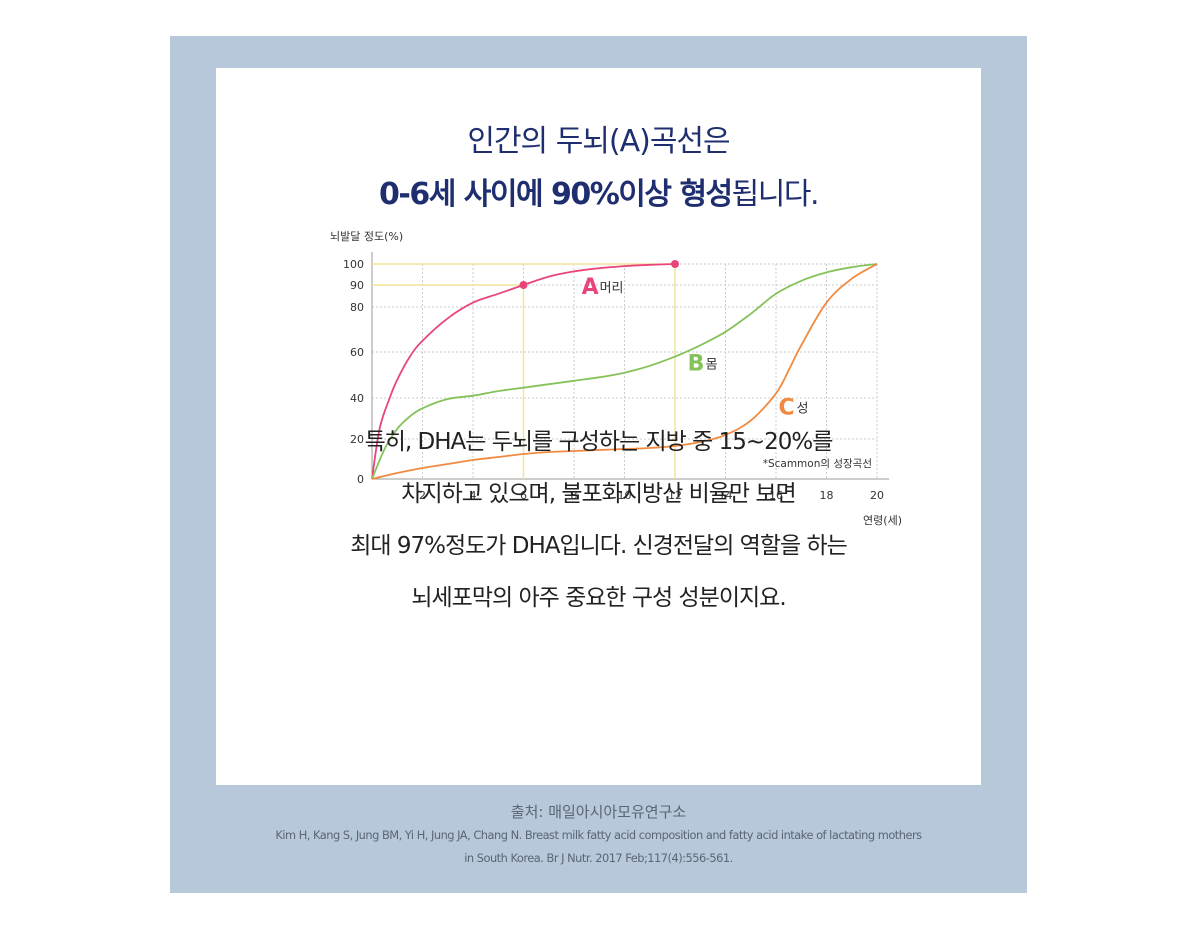  What do you see at coordinates (598, 598) in the screenshot?
I see `body-text-line-4: 뇌세포막의 아주 중요한 구성 성분이지요.` at bounding box center [598, 598].